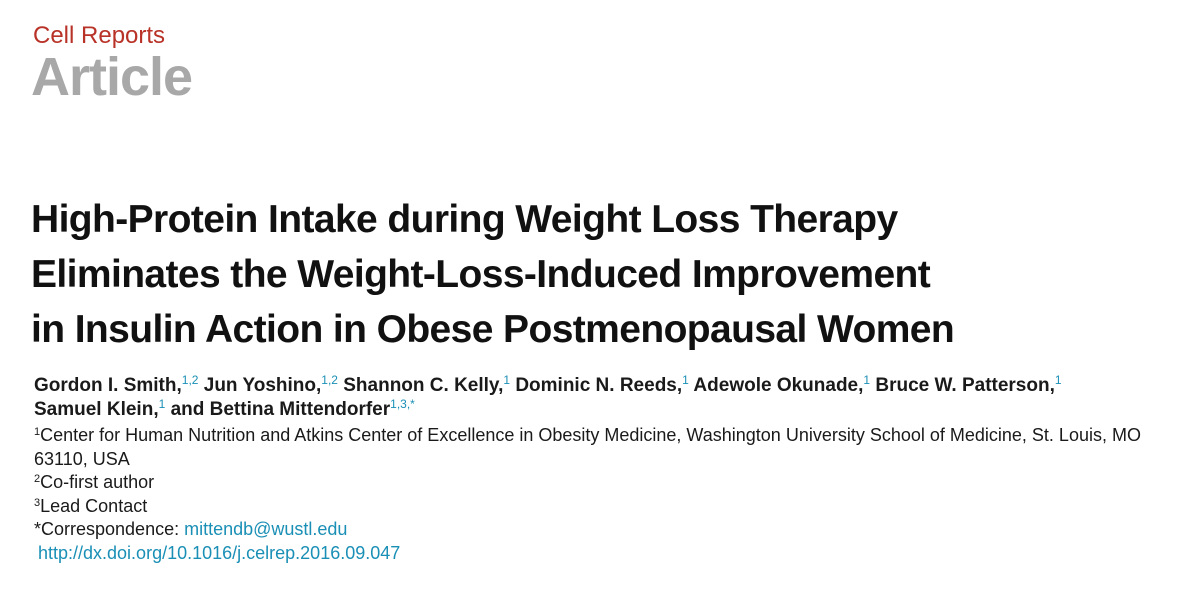  I want to click on affiliation-item: 2Co-first author, so click(94, 482).